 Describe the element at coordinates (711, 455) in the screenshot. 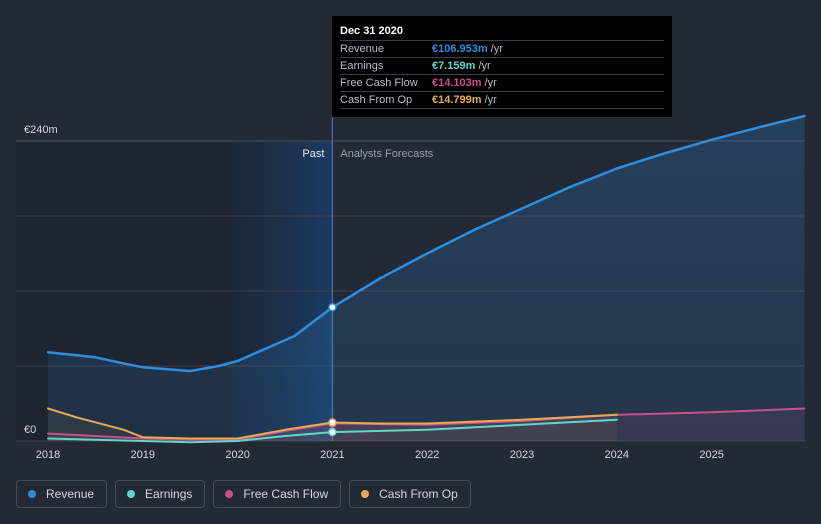

I see `x-tick-label: 2025` at that location.